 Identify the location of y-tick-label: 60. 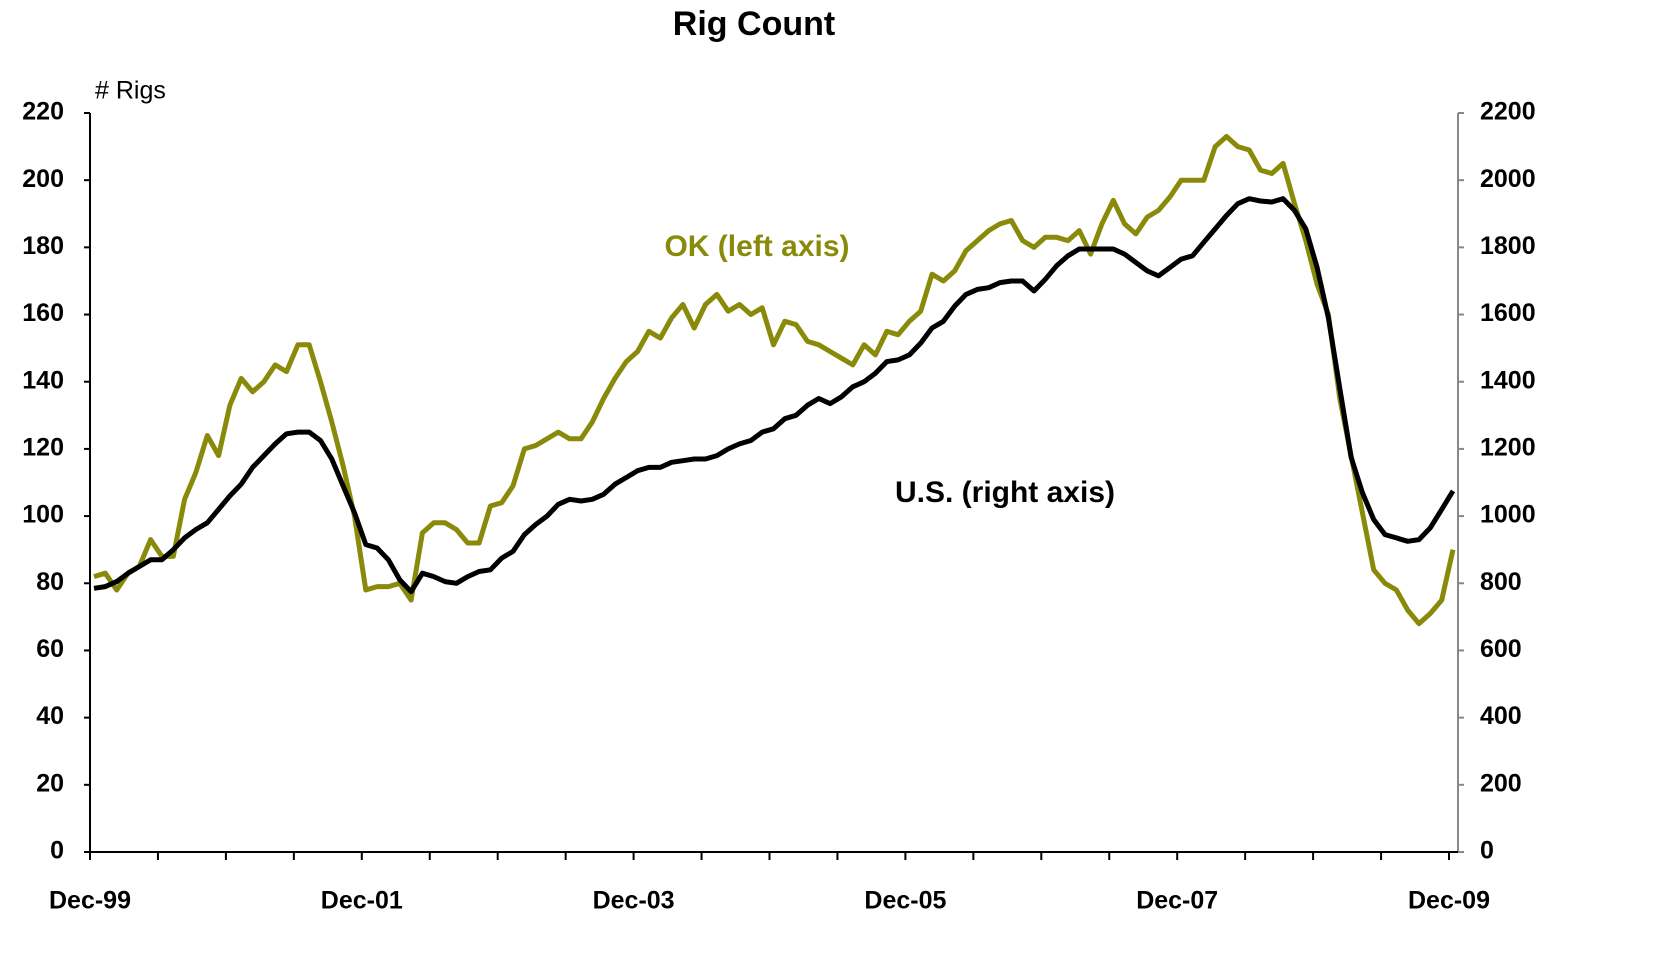
(50, 649).